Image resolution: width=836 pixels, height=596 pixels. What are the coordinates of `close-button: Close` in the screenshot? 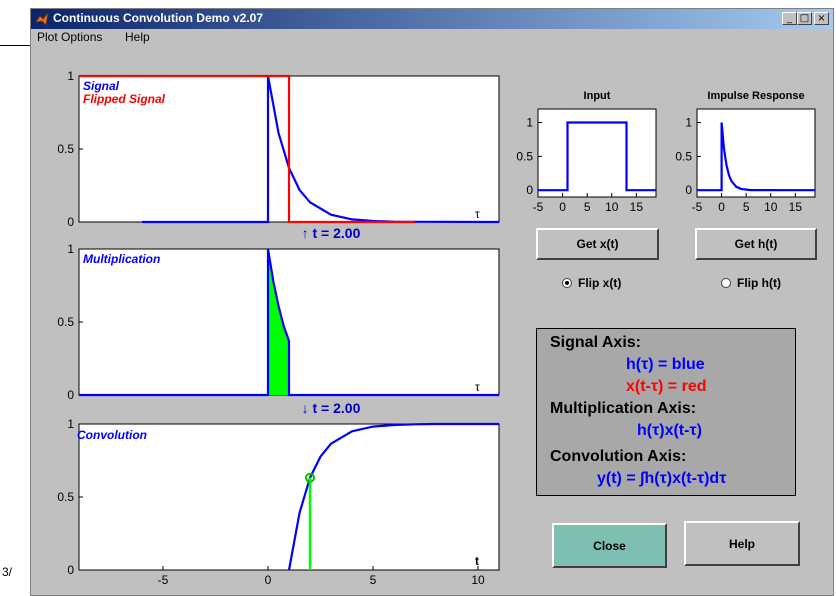 It's located at (609, 545).